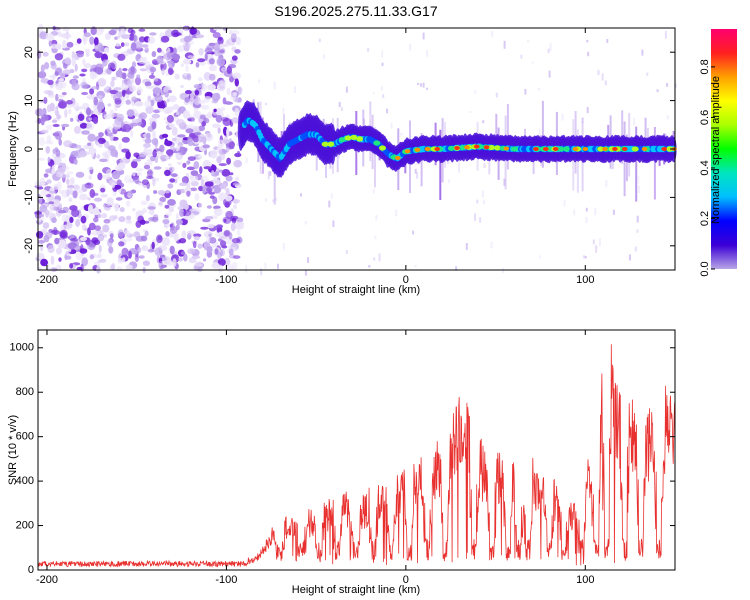  I want to click on line-ytick-label: 400, so click(25, 481).